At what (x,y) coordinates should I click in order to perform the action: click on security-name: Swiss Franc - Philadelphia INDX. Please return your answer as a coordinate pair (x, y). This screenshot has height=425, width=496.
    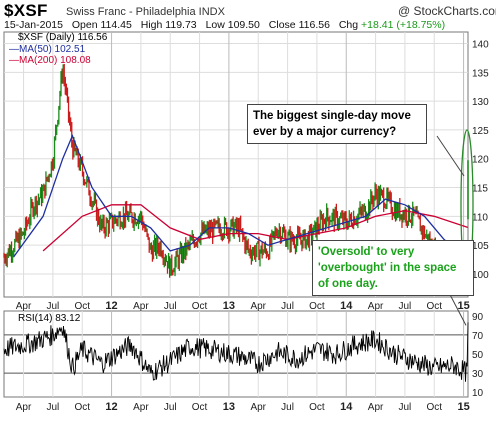
    Looking at the image, I should click on (145, 12).